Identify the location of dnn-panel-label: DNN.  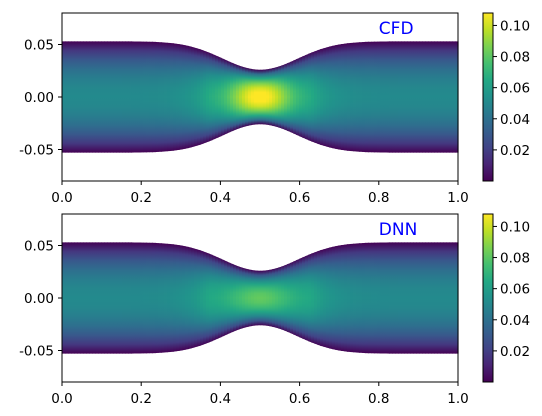
(398, 230).